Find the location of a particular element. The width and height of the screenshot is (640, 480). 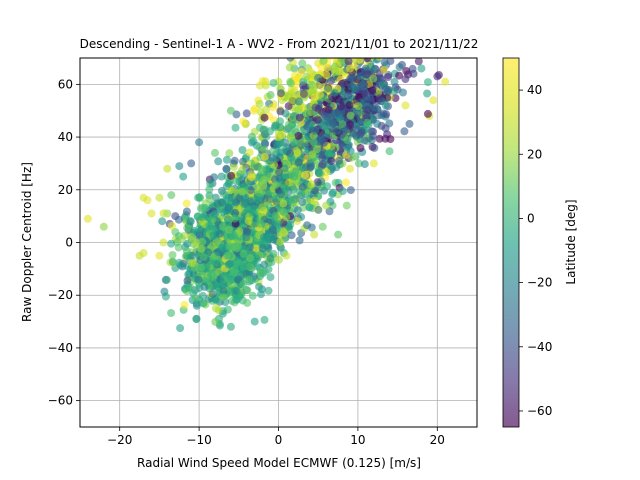

colorbar-frame is located at coordinates (511, 242).